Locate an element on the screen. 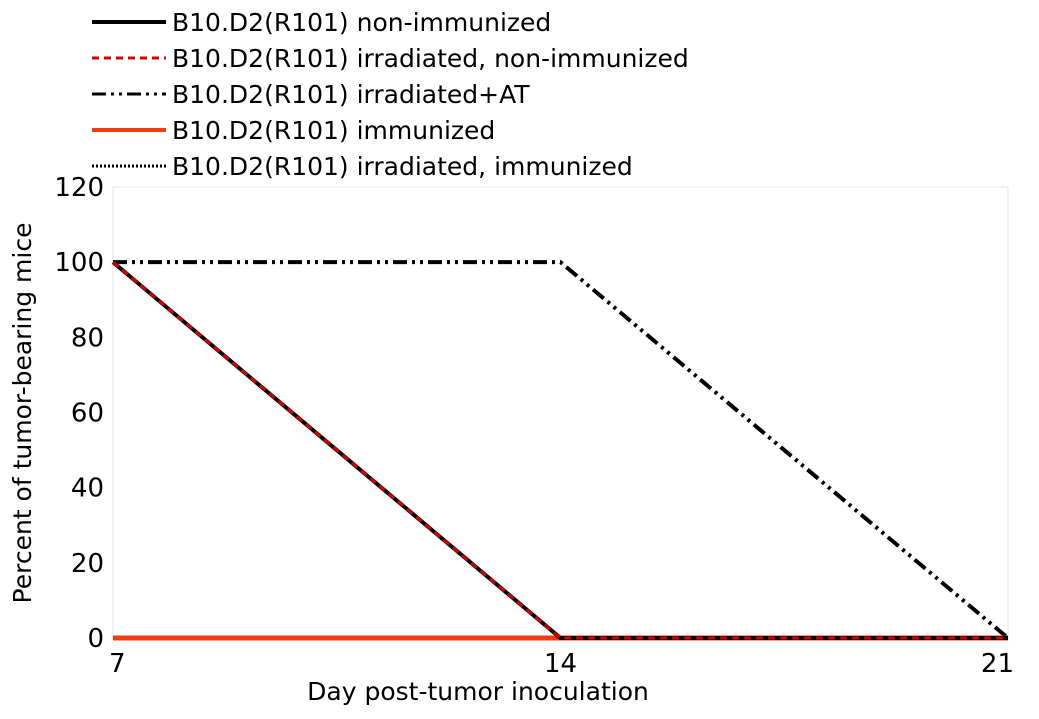 The image size is (1039, 719). x-axis-title: Day post-tumor inoculation is located at coordinates (478, 691).